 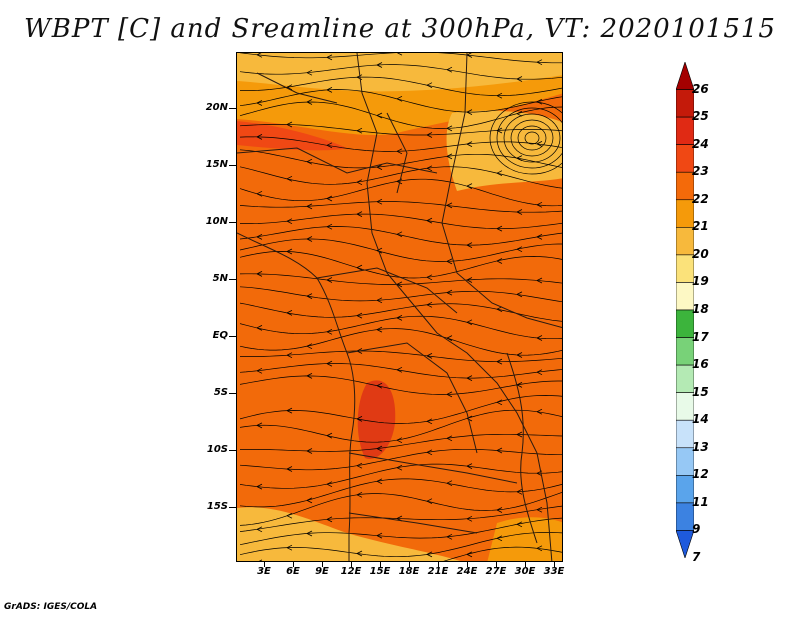 What do you see at coordinates (696, 557) in the screenshot?
I see `legend-label: 7` at bounding box center [696, 557].